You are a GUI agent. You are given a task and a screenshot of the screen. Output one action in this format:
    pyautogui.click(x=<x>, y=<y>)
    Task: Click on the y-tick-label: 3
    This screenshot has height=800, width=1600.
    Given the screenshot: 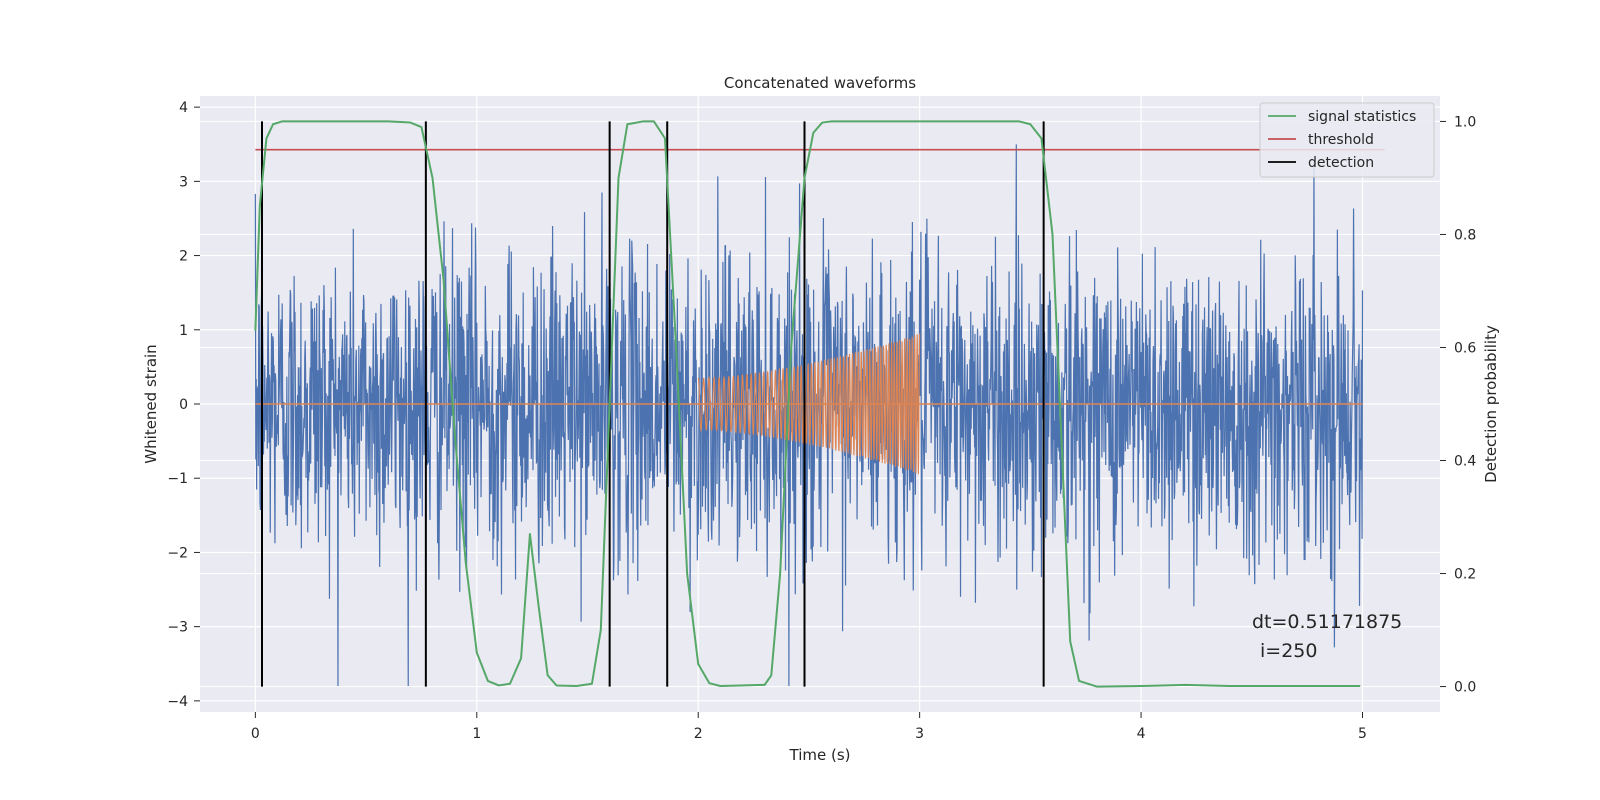 What is the action you would take?
    pyautogui.click(x=183, y=182)
    